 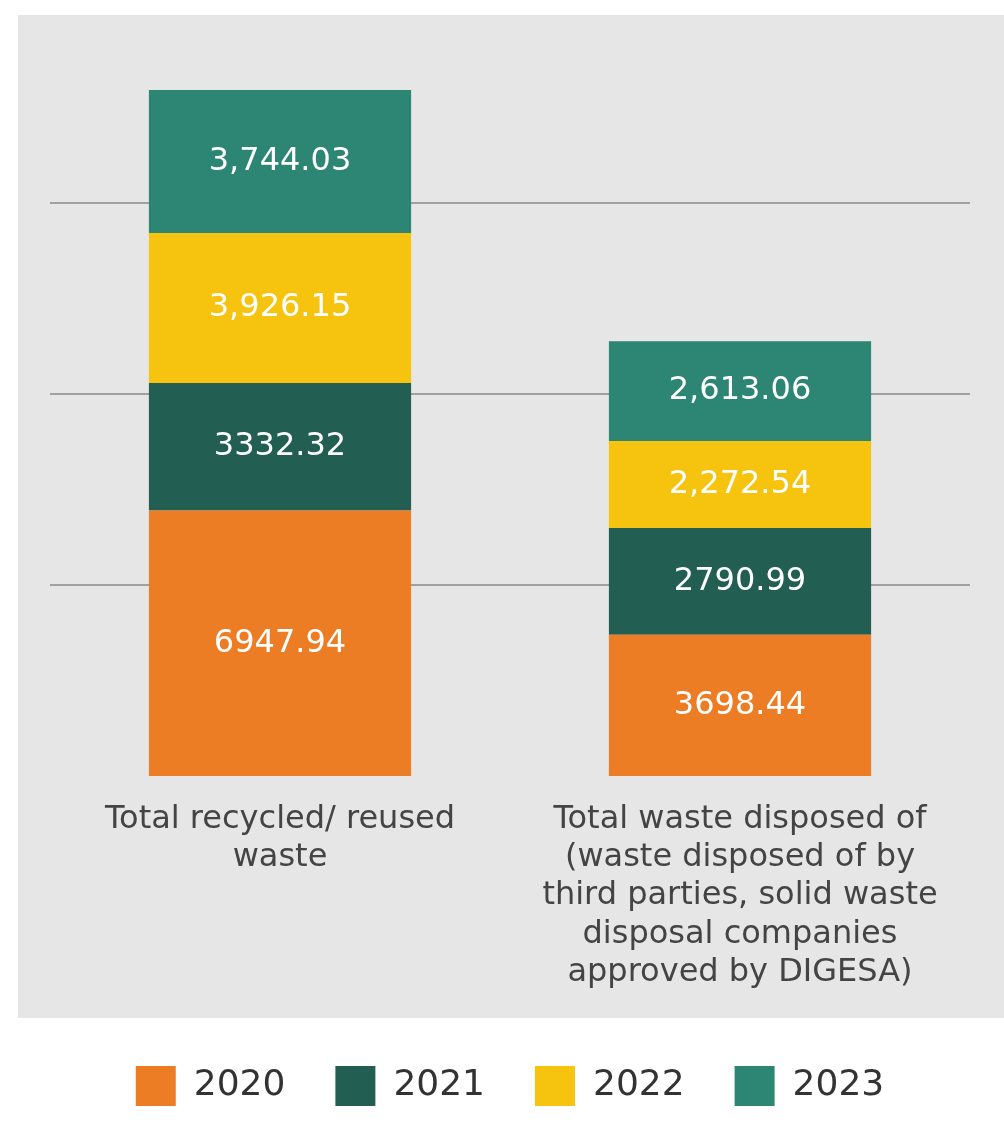 What do you see at coordinates (740, 578) in the screenshot?
I see `data-label: 2790.99` at bounding box center [740, 578].